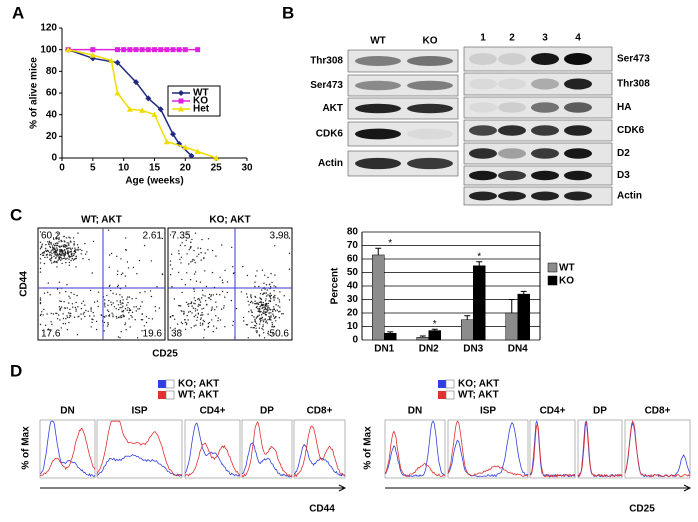 Image resolution: width=698 pixels, height=522 pixels. I want to click on panel-title: CD8+, so click(320, 411).